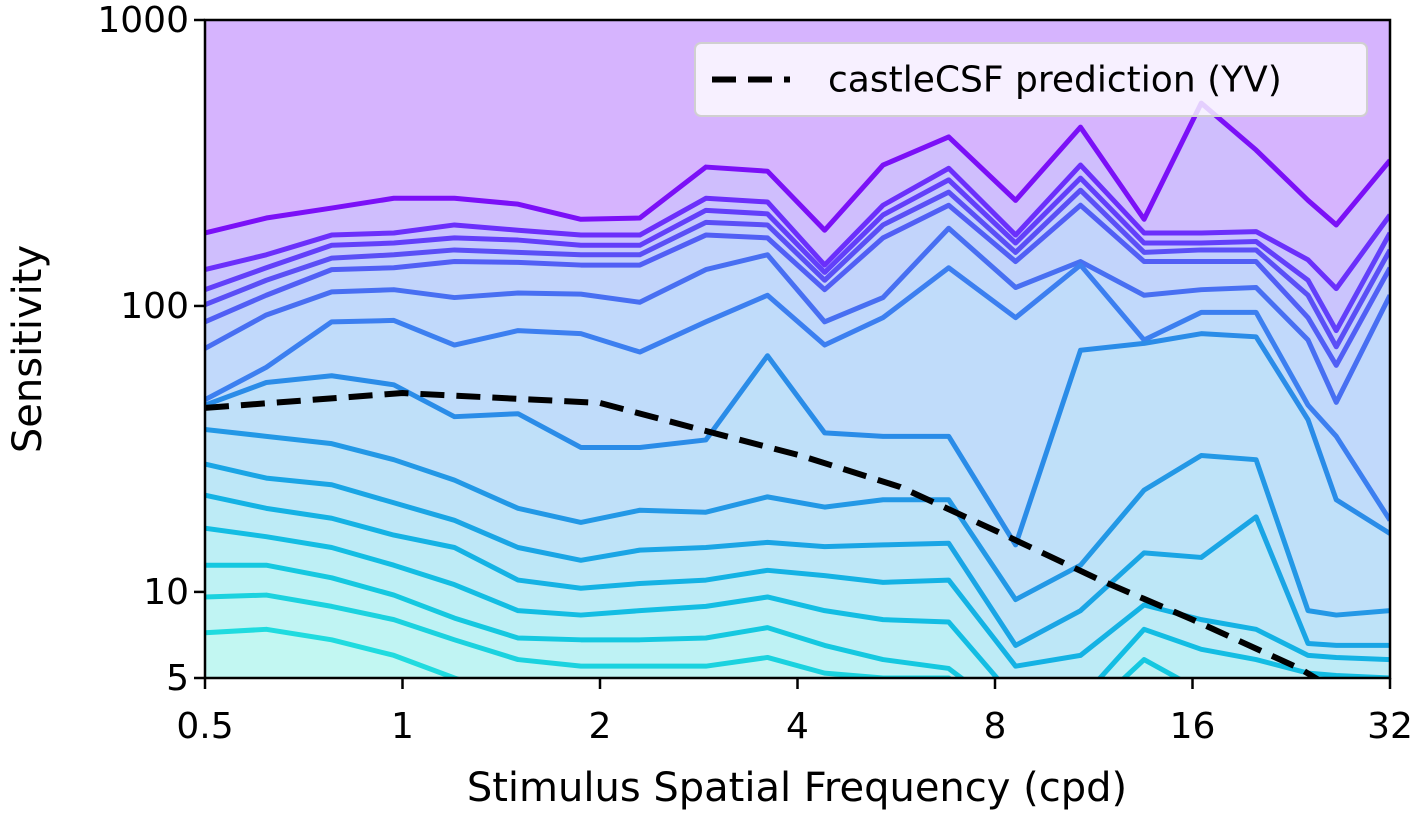 This screenshot has height=825, width=1422. Describe the element at coordinates (1193, 726) in the screenshot. I see `x-tick-label: 16` at that location.